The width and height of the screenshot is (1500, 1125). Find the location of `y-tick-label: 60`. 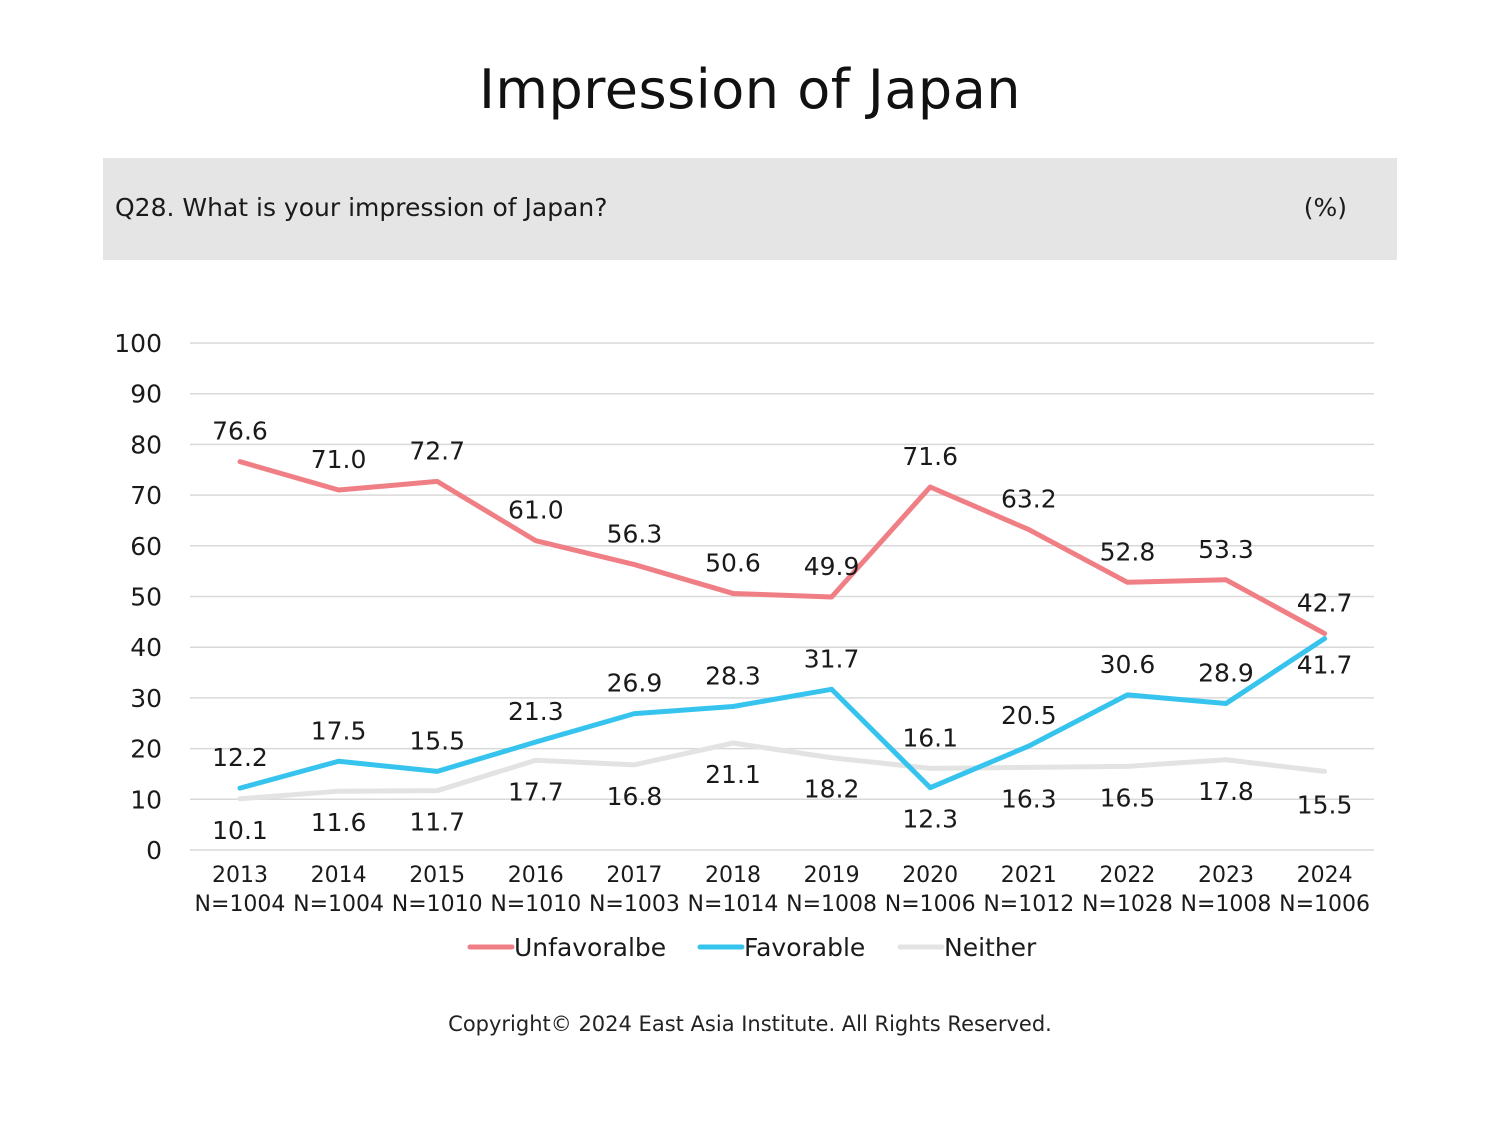

y-tick-label: 60 is located at coordinates (146, 546).